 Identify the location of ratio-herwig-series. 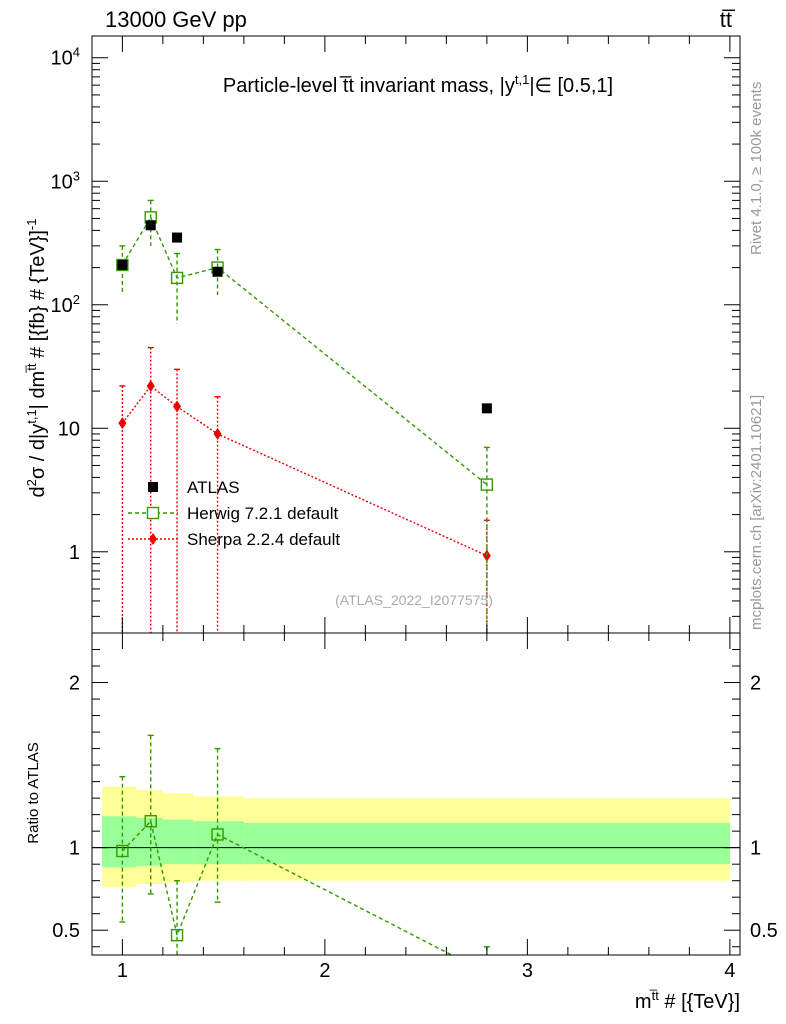
(304, 856).